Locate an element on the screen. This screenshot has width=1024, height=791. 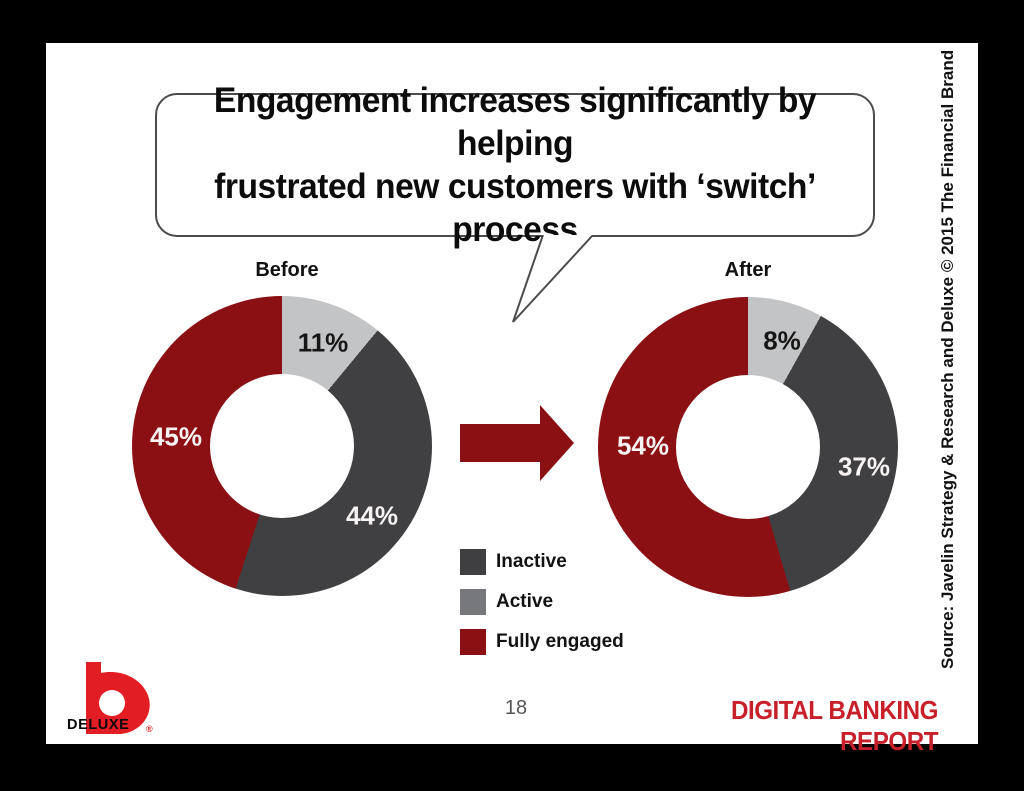
deluxe-logo: DELUXE ® is located at coordinates (117, 701).